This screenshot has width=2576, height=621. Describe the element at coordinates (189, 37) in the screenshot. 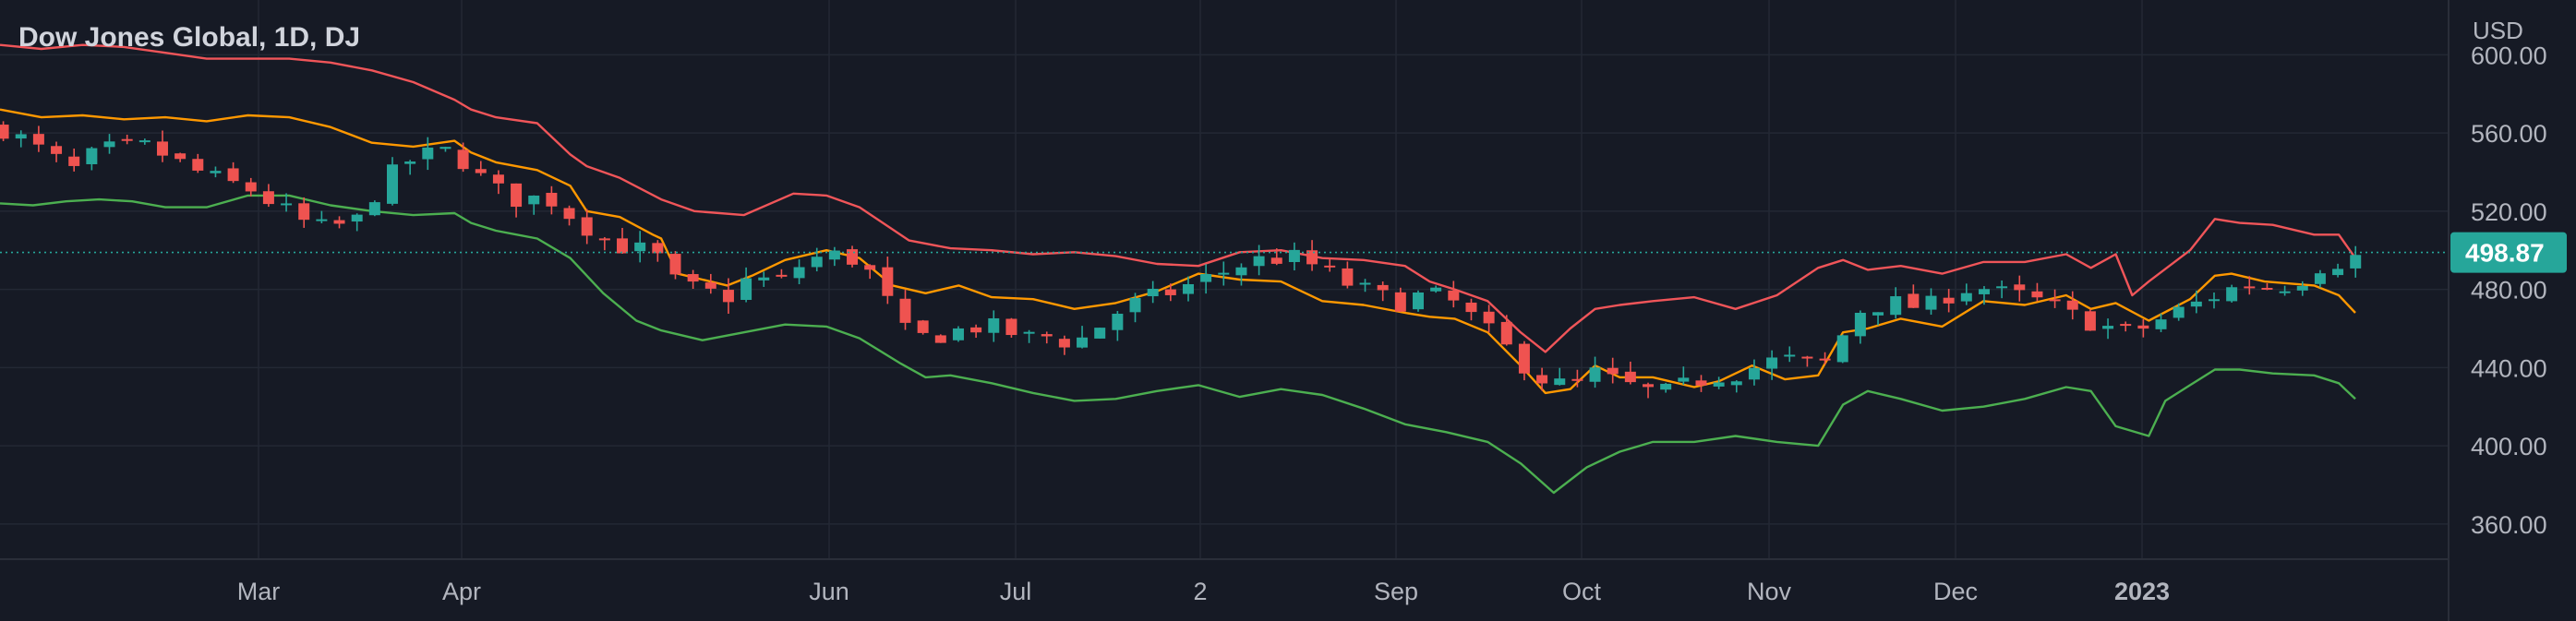

I see `chart-title: Dow Jones Global, 1D, DJ` at that location.